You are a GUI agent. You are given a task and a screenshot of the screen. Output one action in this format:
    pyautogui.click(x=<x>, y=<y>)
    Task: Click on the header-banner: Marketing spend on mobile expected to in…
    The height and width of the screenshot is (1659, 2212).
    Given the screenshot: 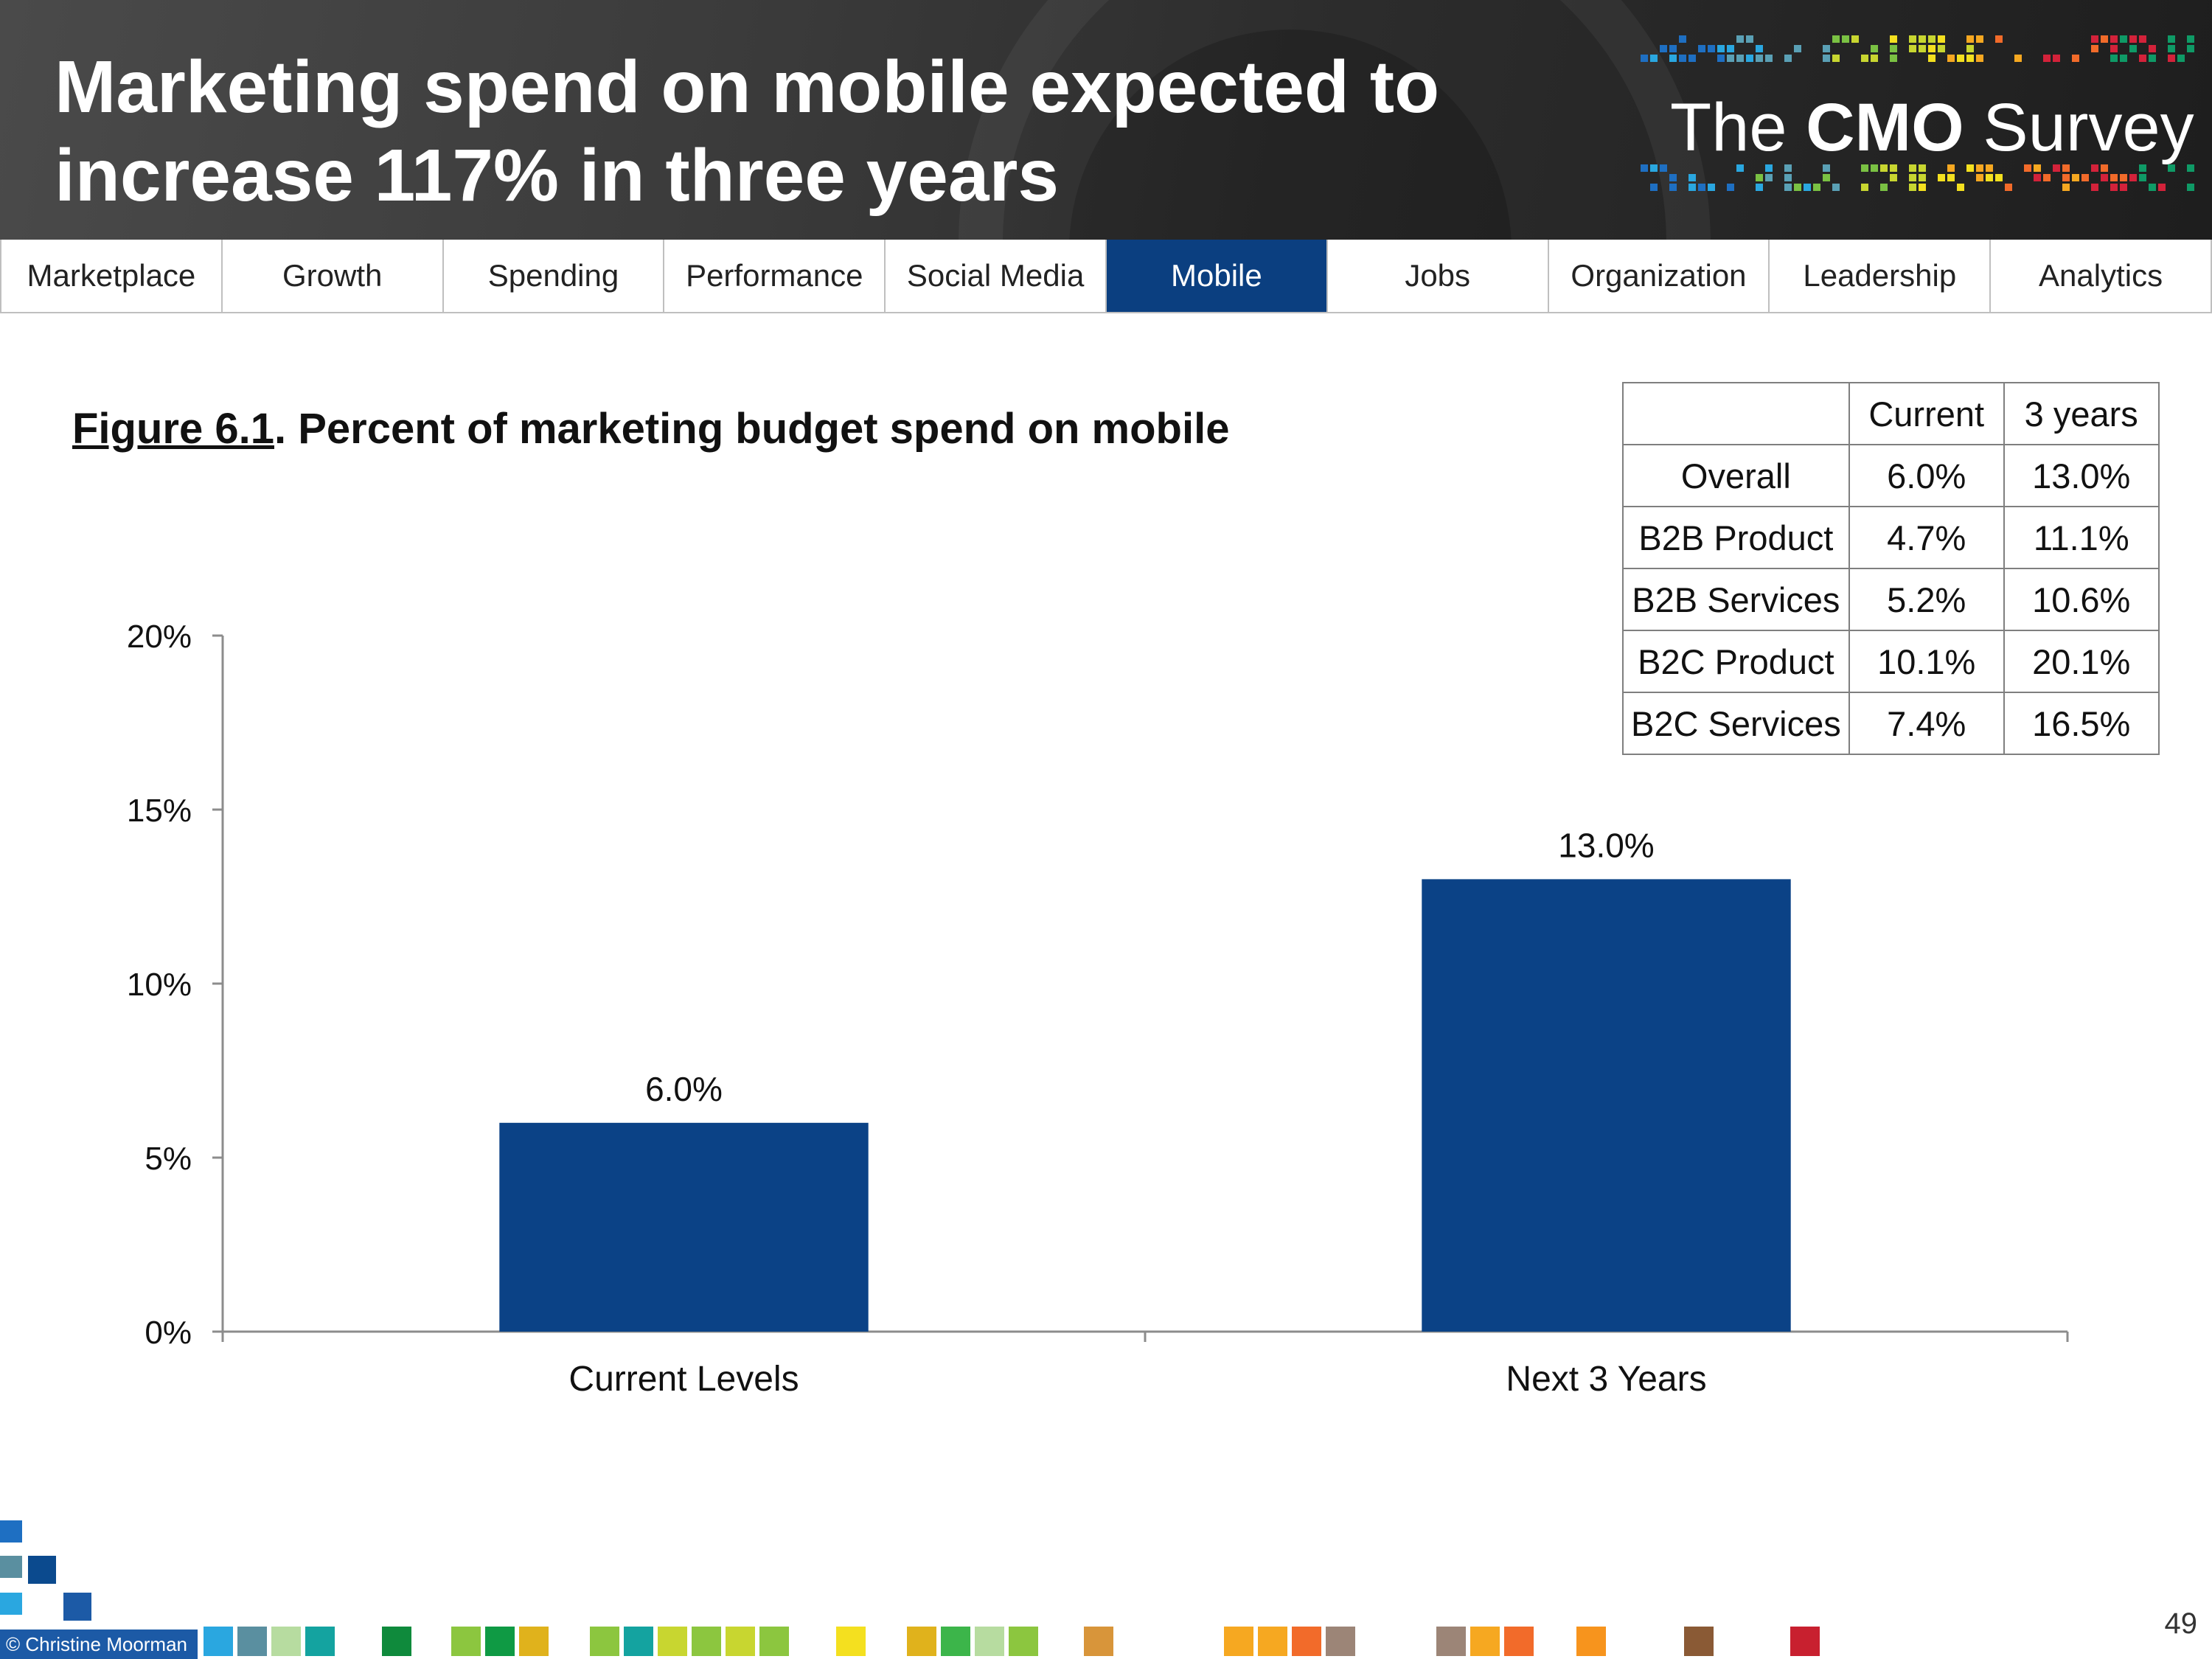 What is the action you would take?
    pyautogui.click(x=1106, y=120)
    